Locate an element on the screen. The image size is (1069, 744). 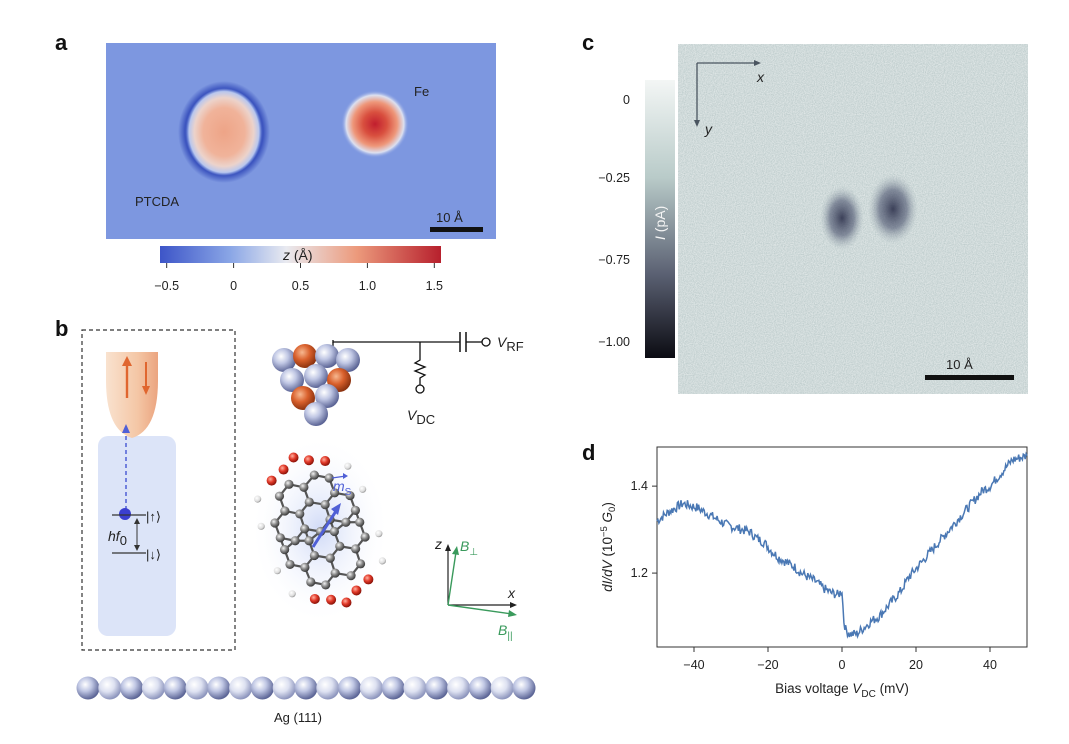
inductor is located at coordinates (420, 363).